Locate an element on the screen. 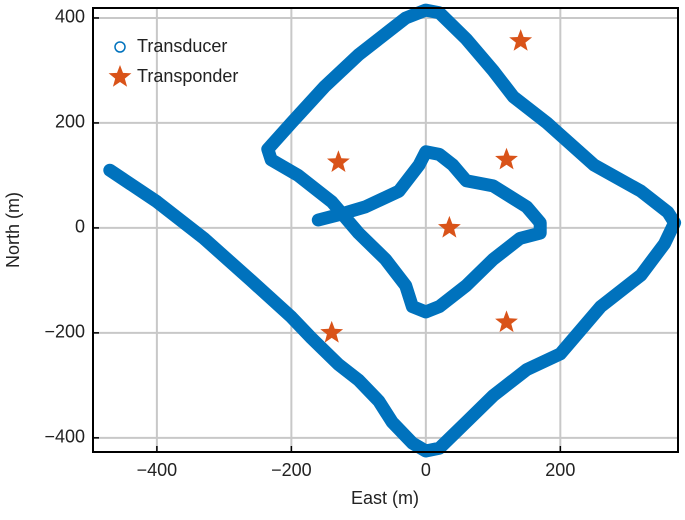 The image size is (685, 520). x-axis-label: East (m) is located at coordinates (385, 498).